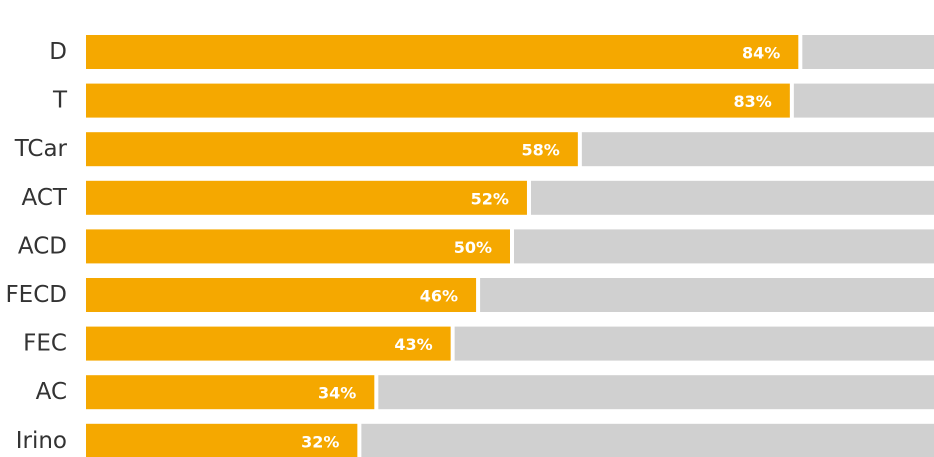 The height and width of the screenshot is (457, 934). Describe the element at coordinates (707, 295) in the screenshot. I see `bar-remainder-fecd` at that location.